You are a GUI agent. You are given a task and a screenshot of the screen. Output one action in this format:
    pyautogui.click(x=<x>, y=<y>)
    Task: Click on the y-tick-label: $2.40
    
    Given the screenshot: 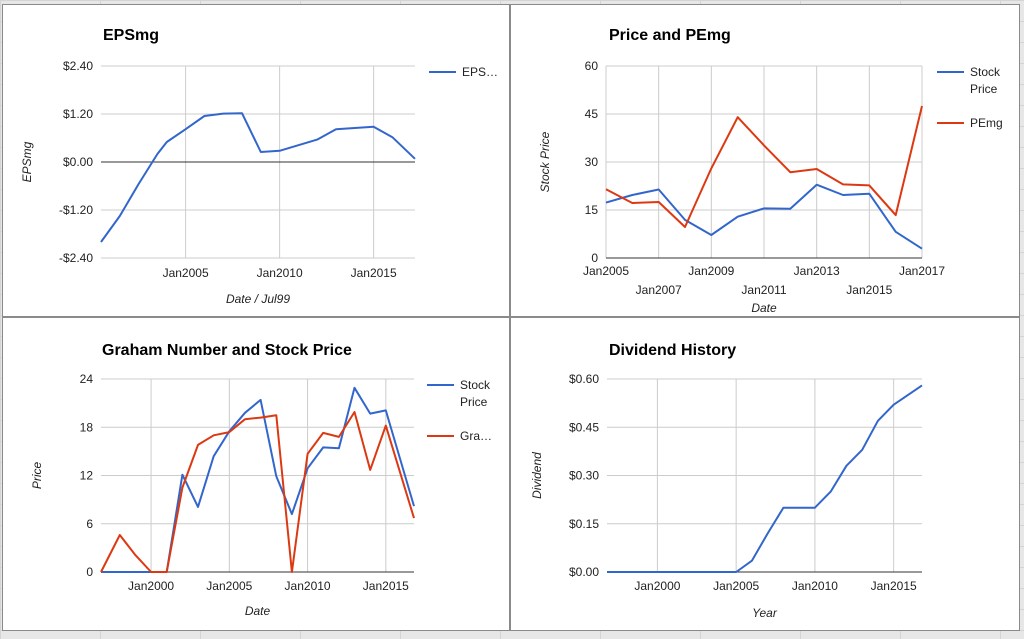 What is the action you would take?
    pyautogui.click(x=78, y=66)
    